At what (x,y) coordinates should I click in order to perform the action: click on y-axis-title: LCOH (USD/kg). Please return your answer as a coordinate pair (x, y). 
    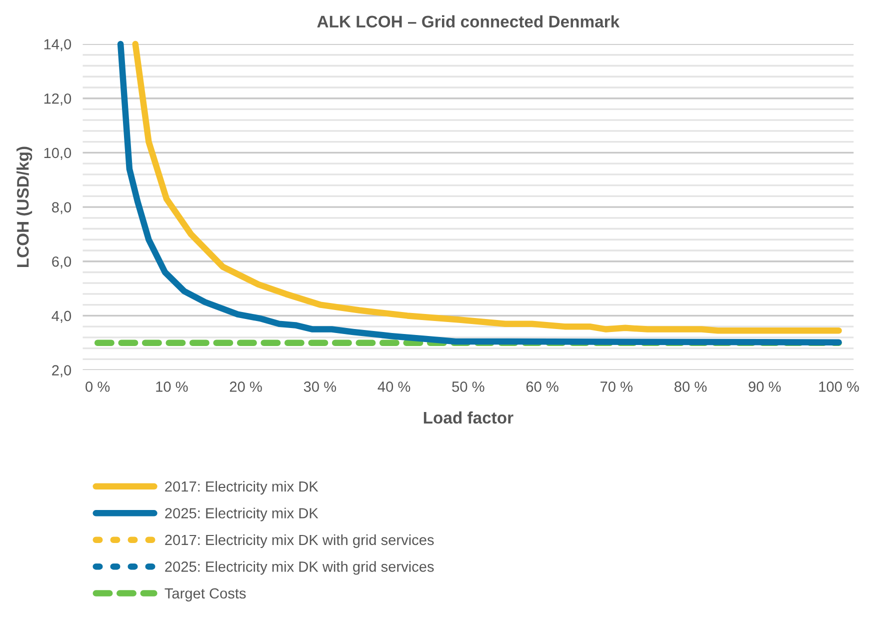
    Looking at the image, I should click on (24, 207).